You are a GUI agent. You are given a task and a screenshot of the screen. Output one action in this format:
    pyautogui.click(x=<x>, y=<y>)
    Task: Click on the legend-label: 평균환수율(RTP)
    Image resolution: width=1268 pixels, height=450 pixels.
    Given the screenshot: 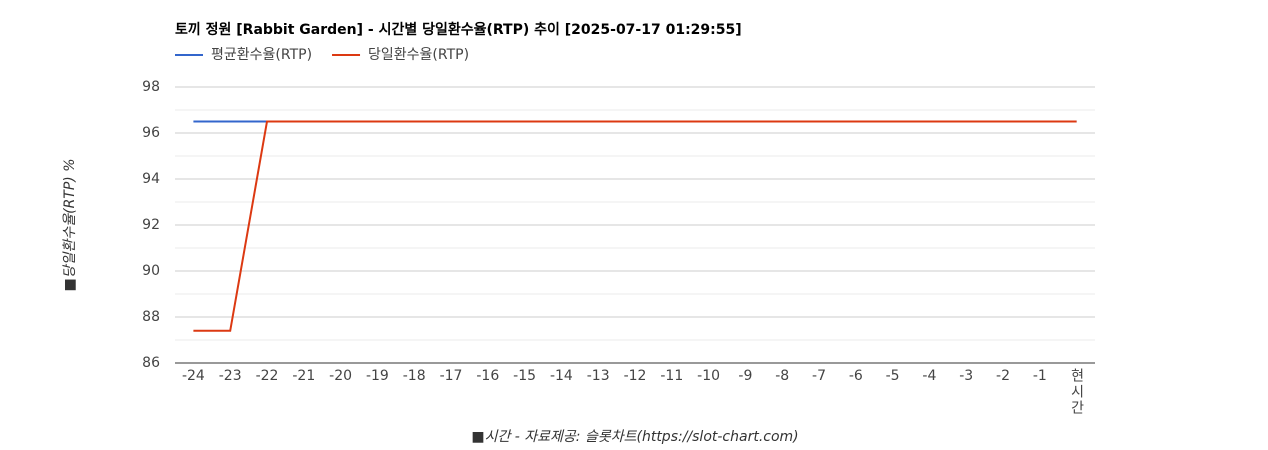 What is the action you would take?
    pyautogui.click(x=261, y=55)
    